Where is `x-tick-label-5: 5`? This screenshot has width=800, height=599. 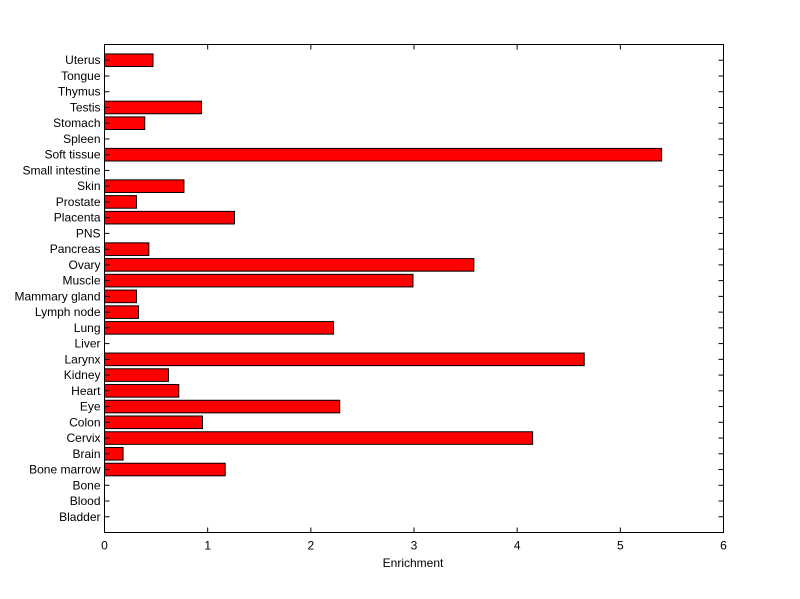 x-tick-label-5: 5 is located at coordinates (620, 546).